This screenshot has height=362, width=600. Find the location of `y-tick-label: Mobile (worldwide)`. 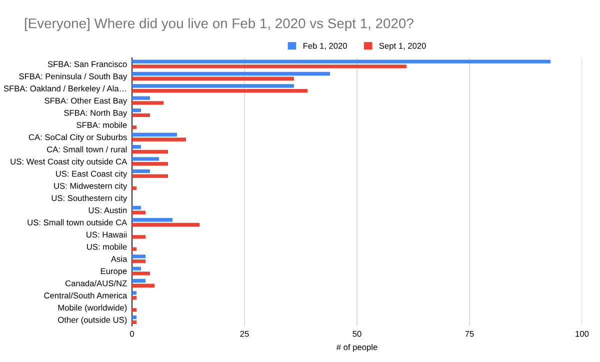

y-tick-label: Mobile (worldwide) is located at coordinates (92, 308).